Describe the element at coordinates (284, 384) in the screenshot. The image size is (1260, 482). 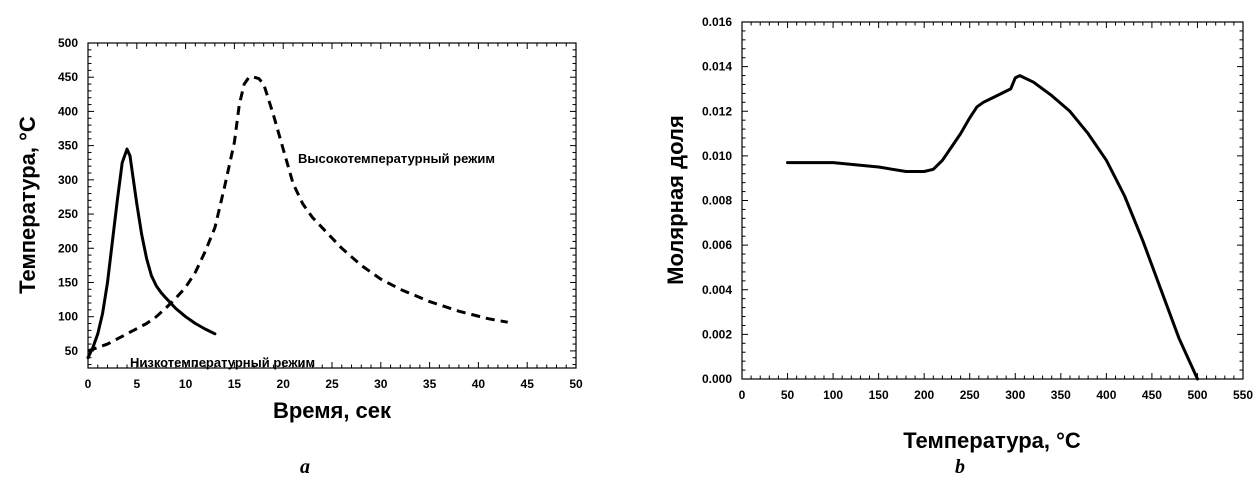
I see `x-tick-label: 20` at that location.